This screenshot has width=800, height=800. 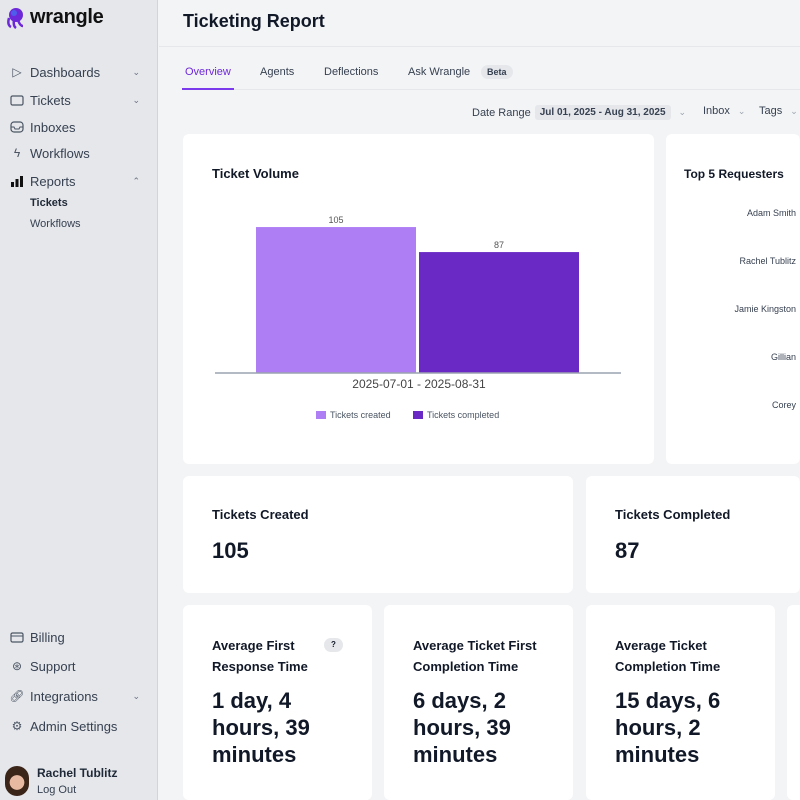 I want to click on sidebar-item-admin-settings: ⚙ Admin Settings, so click(x=75, y=726).